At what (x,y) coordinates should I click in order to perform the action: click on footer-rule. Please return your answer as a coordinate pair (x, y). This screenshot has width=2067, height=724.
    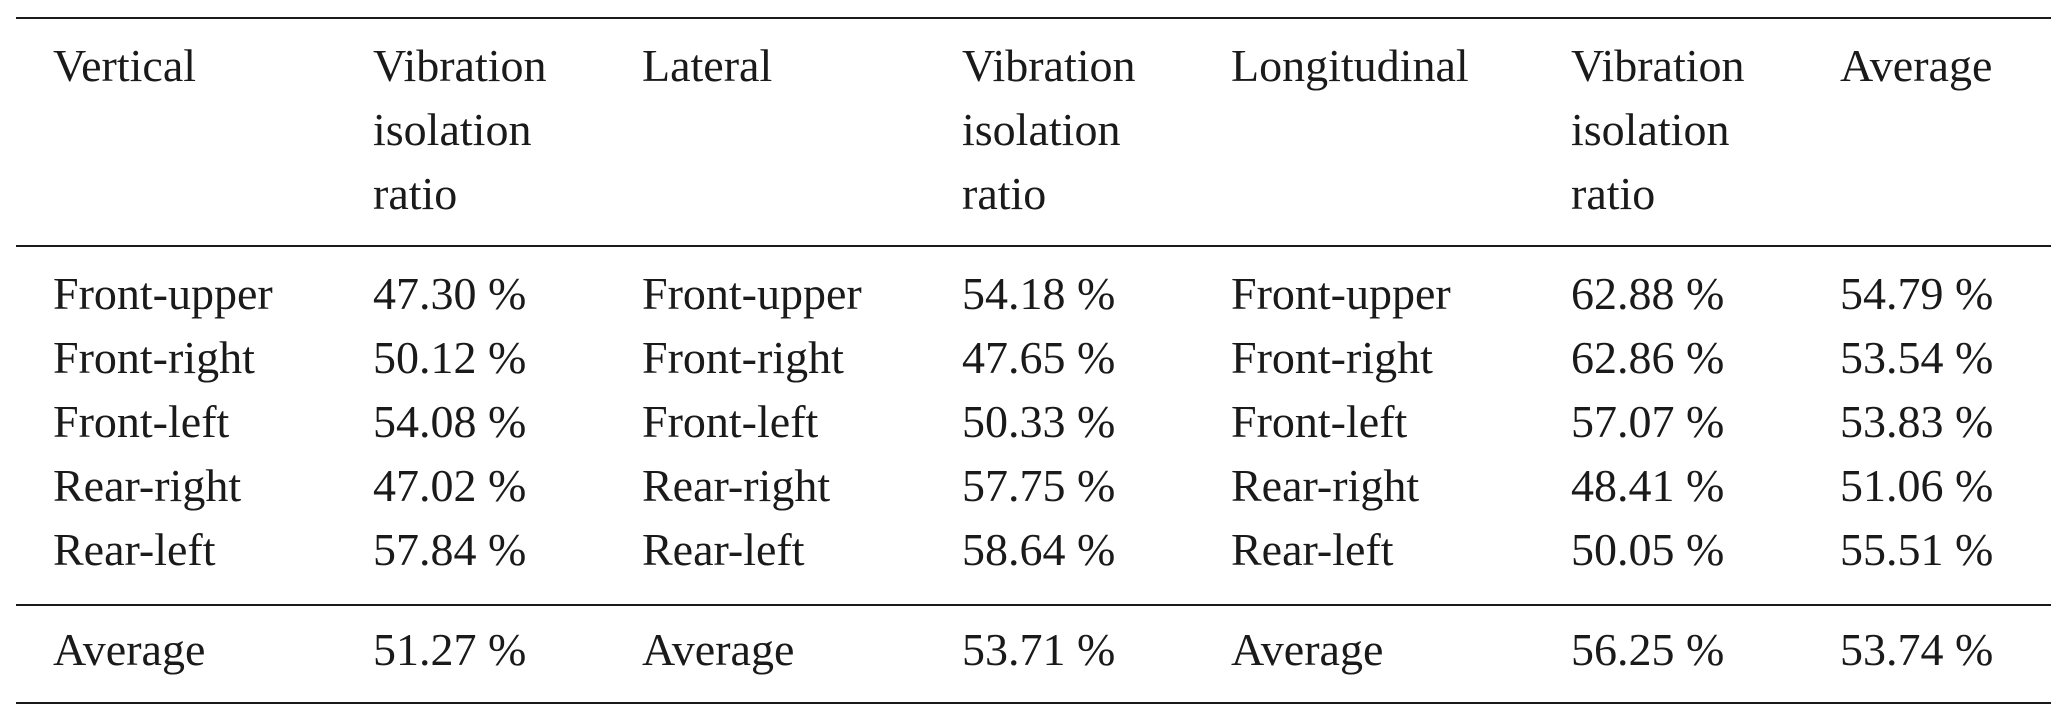
    Looking at the image, I should click on (1033, 605).